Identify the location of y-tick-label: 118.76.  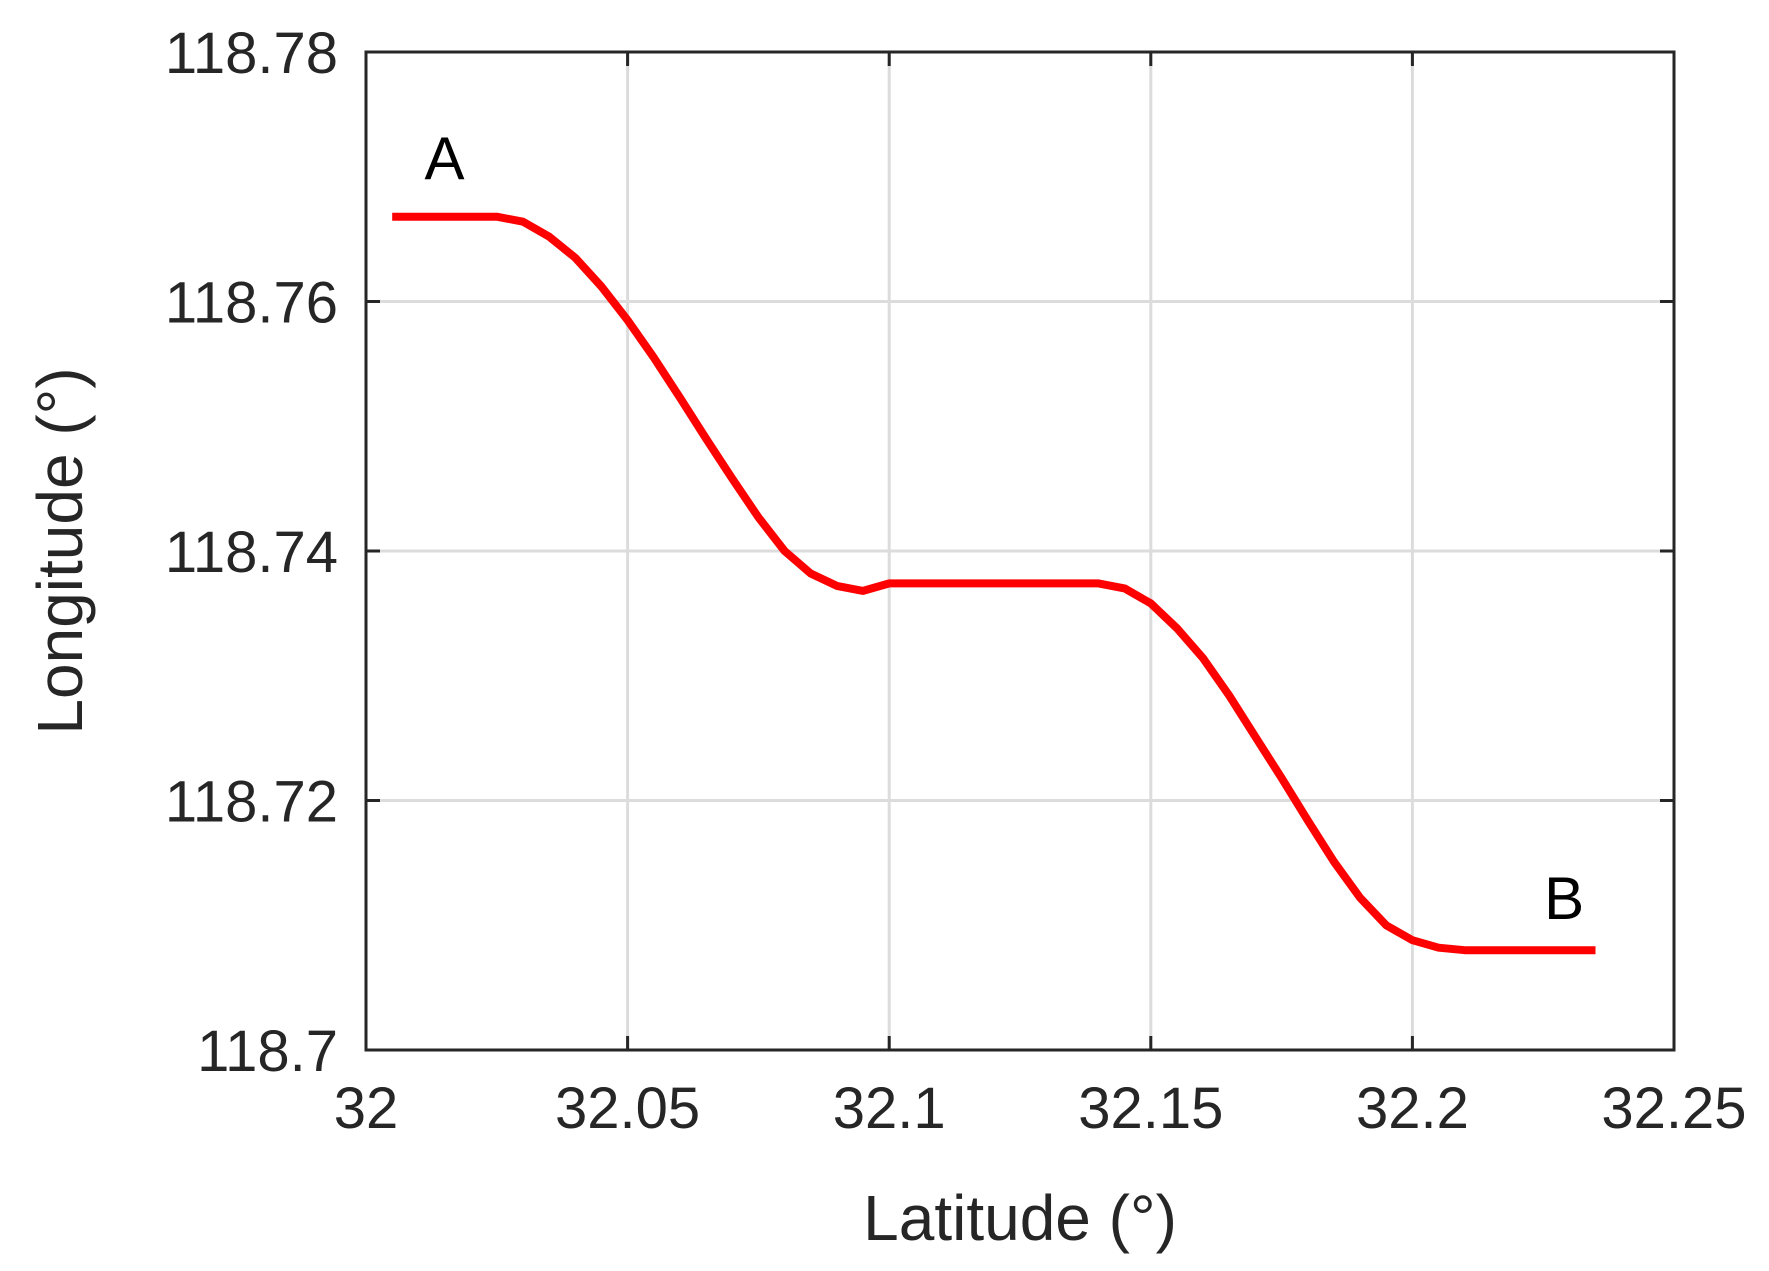
(251, 303).